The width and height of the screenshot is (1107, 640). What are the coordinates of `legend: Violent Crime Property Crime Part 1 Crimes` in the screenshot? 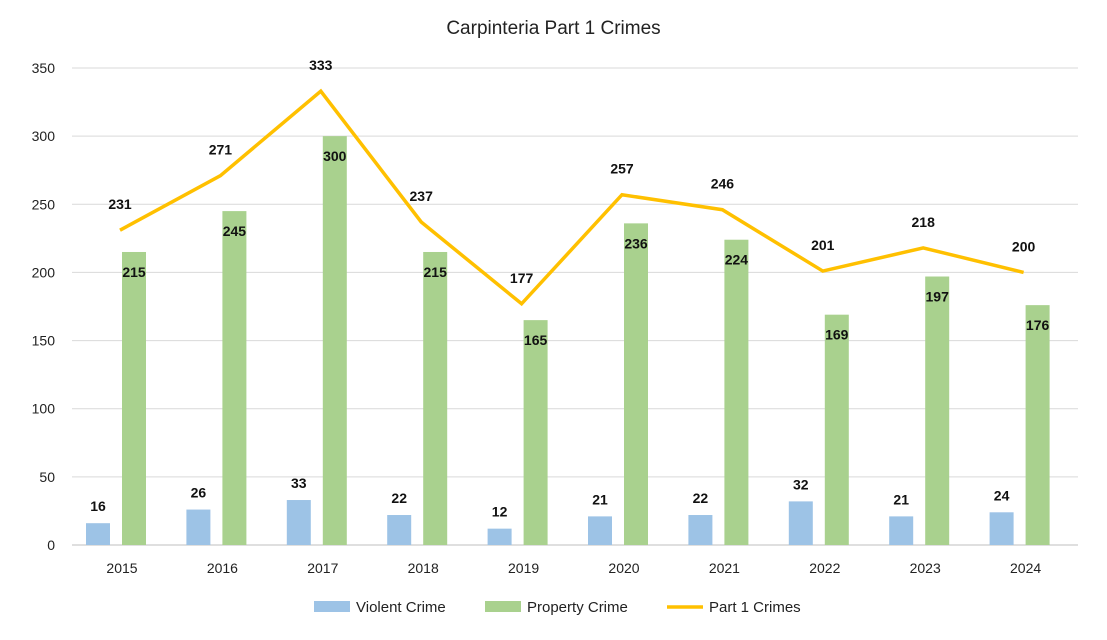 It's located at (557, 607).